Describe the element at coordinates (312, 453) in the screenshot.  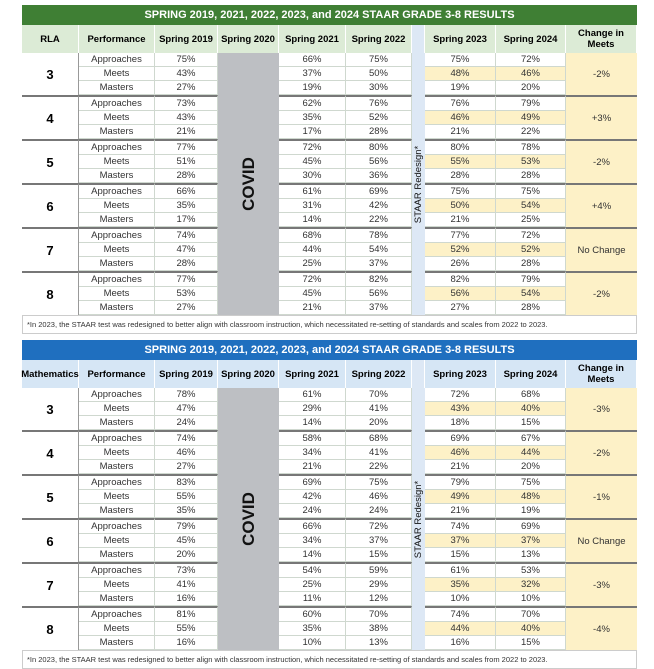
I see `score-cell: 34%` at that location.